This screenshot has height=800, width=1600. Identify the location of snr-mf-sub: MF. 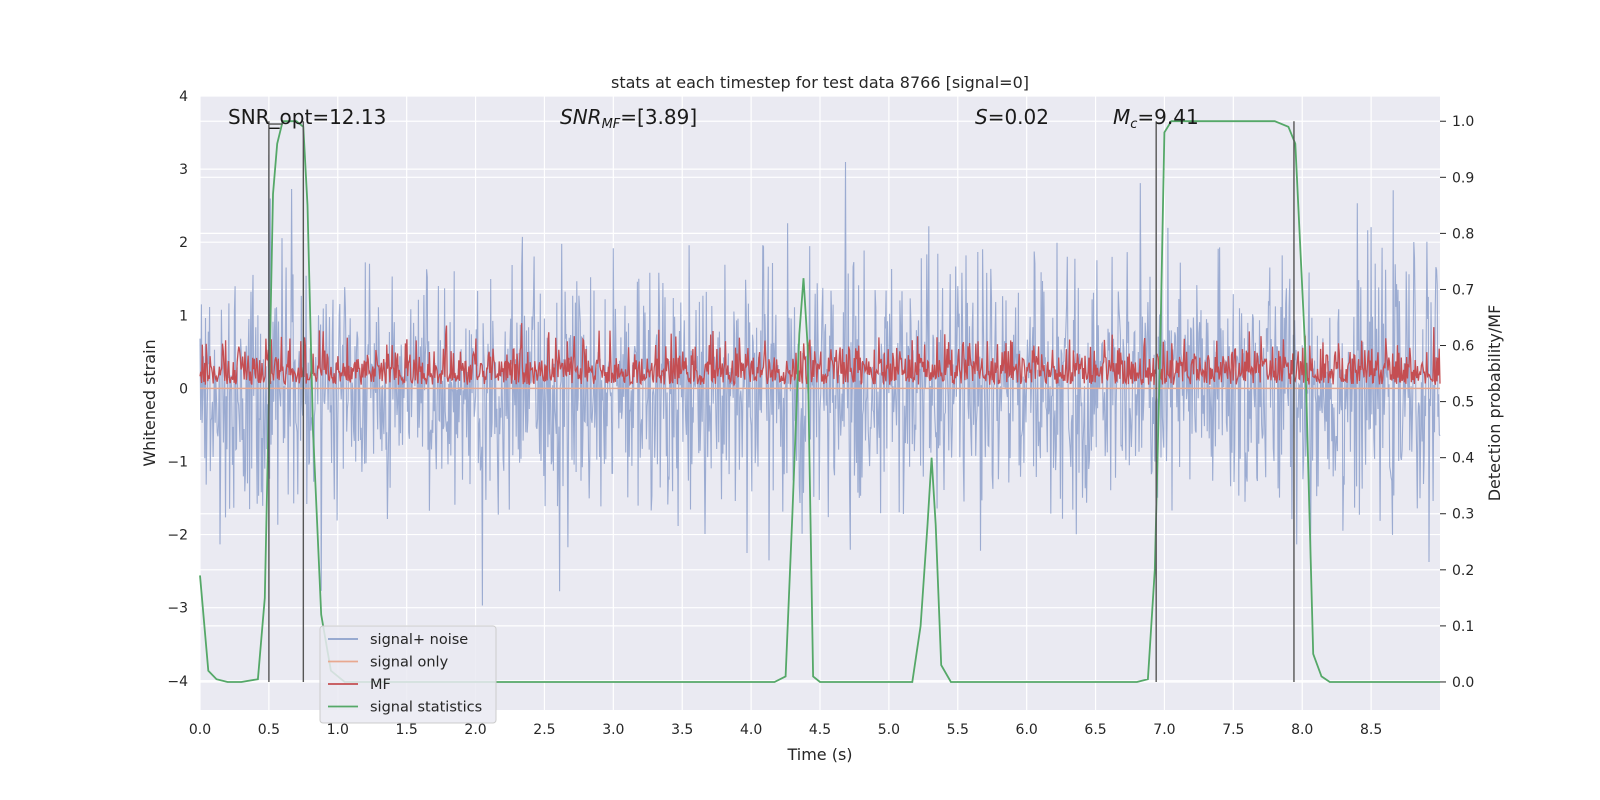
(611, 124).